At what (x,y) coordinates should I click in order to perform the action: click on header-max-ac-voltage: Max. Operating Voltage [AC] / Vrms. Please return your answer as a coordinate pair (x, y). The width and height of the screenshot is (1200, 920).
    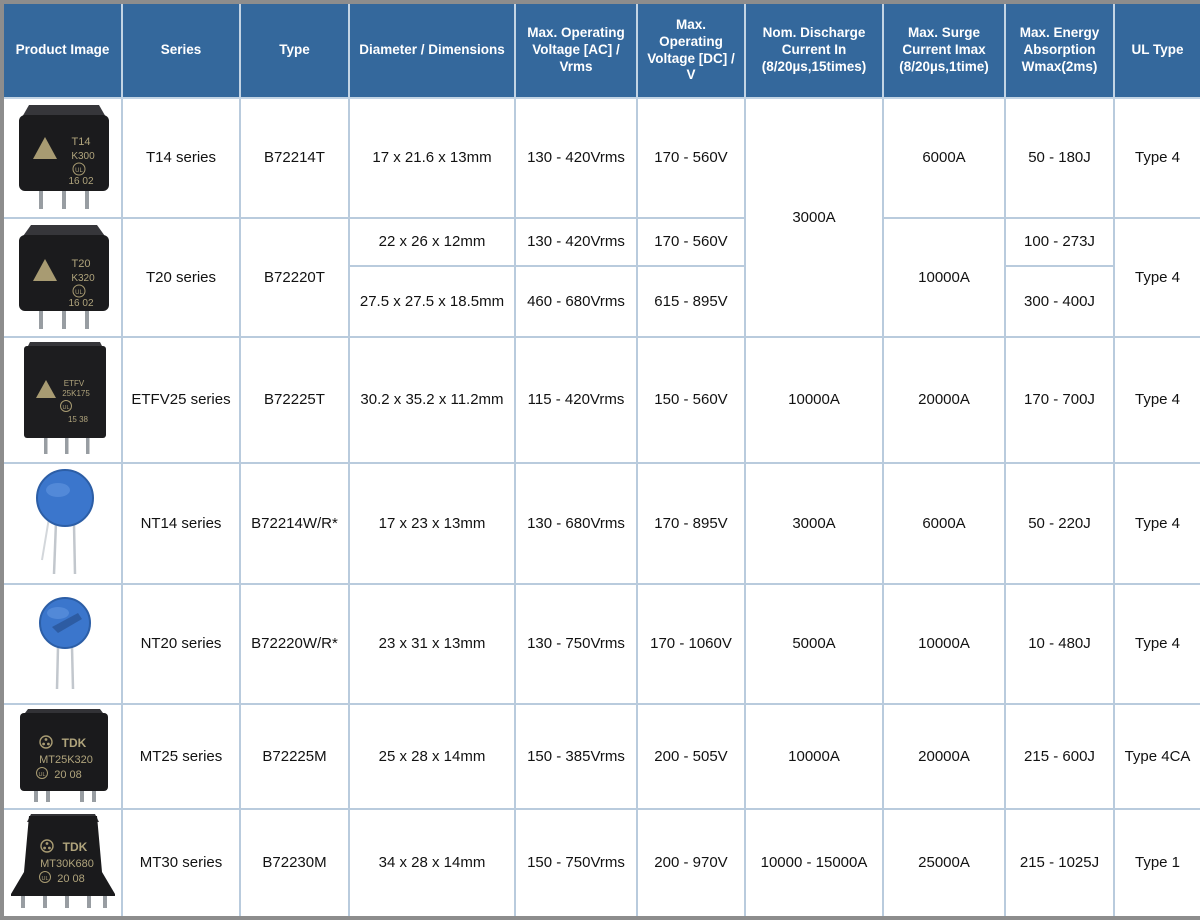
    Looking at the image, I should click on (576, 50).